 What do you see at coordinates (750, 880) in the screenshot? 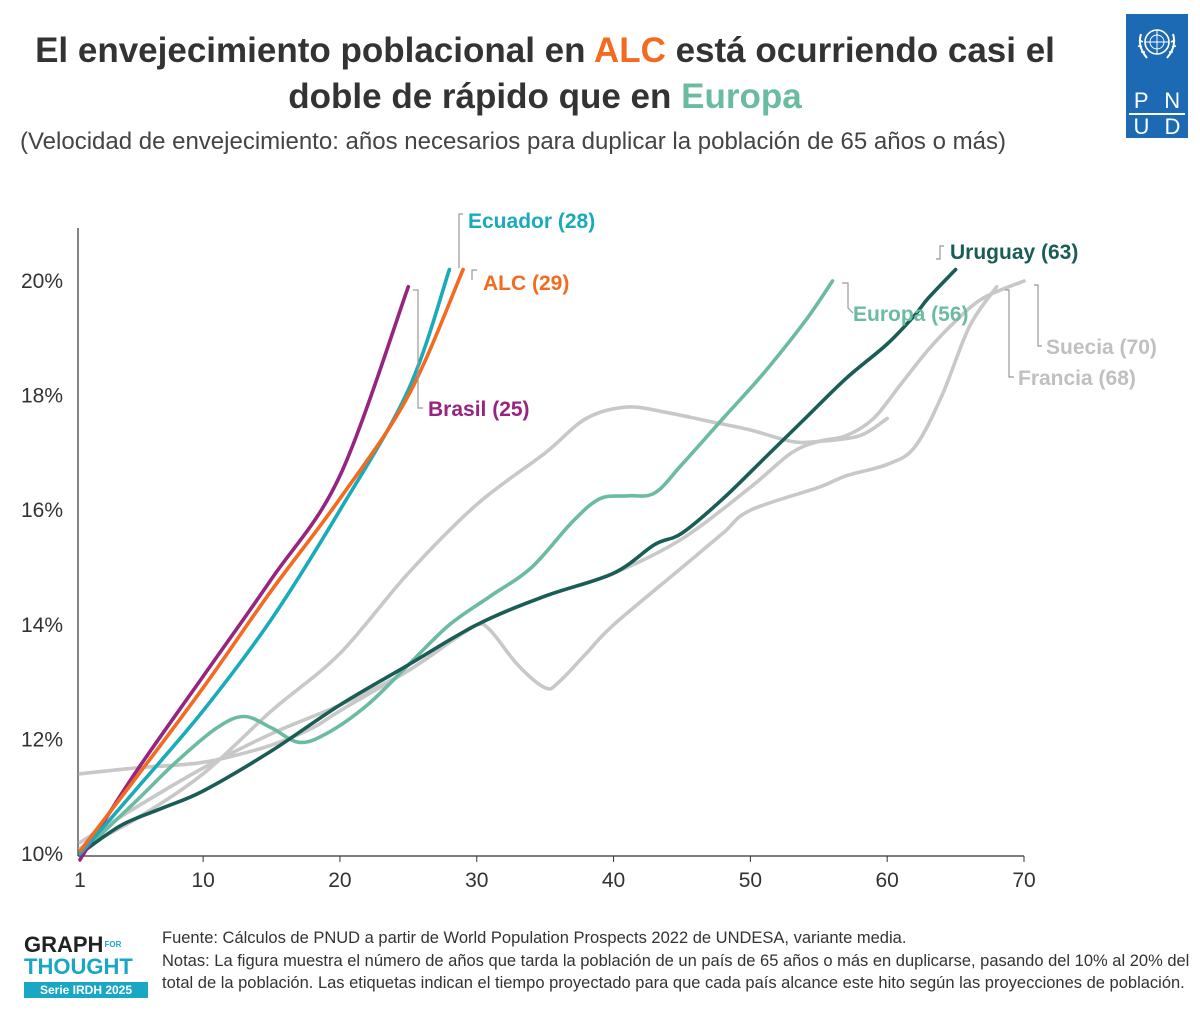
I see `x-tick-label: 50` at bounding box center [750, 880].